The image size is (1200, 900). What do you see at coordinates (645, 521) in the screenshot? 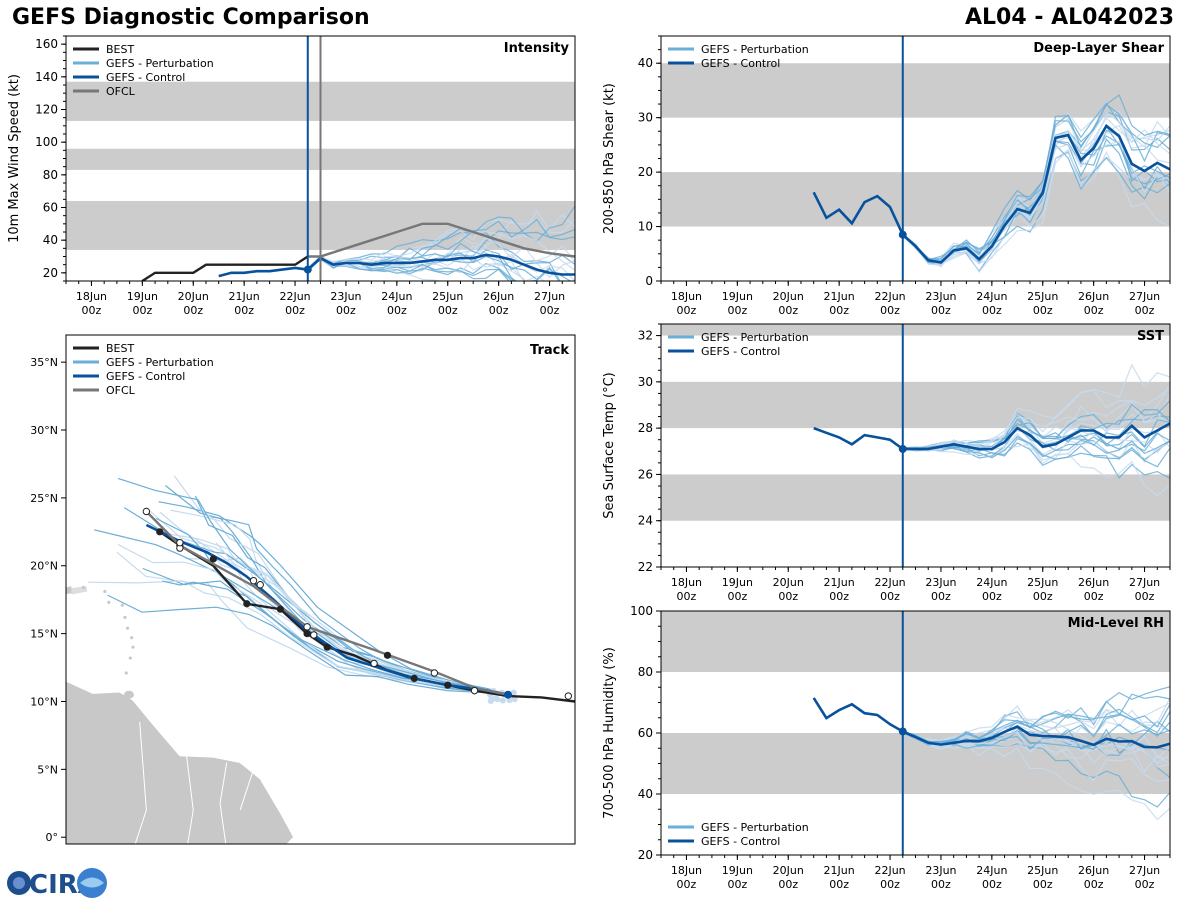
I see `y-tick-label: 24` at bounding box center [645, 521].